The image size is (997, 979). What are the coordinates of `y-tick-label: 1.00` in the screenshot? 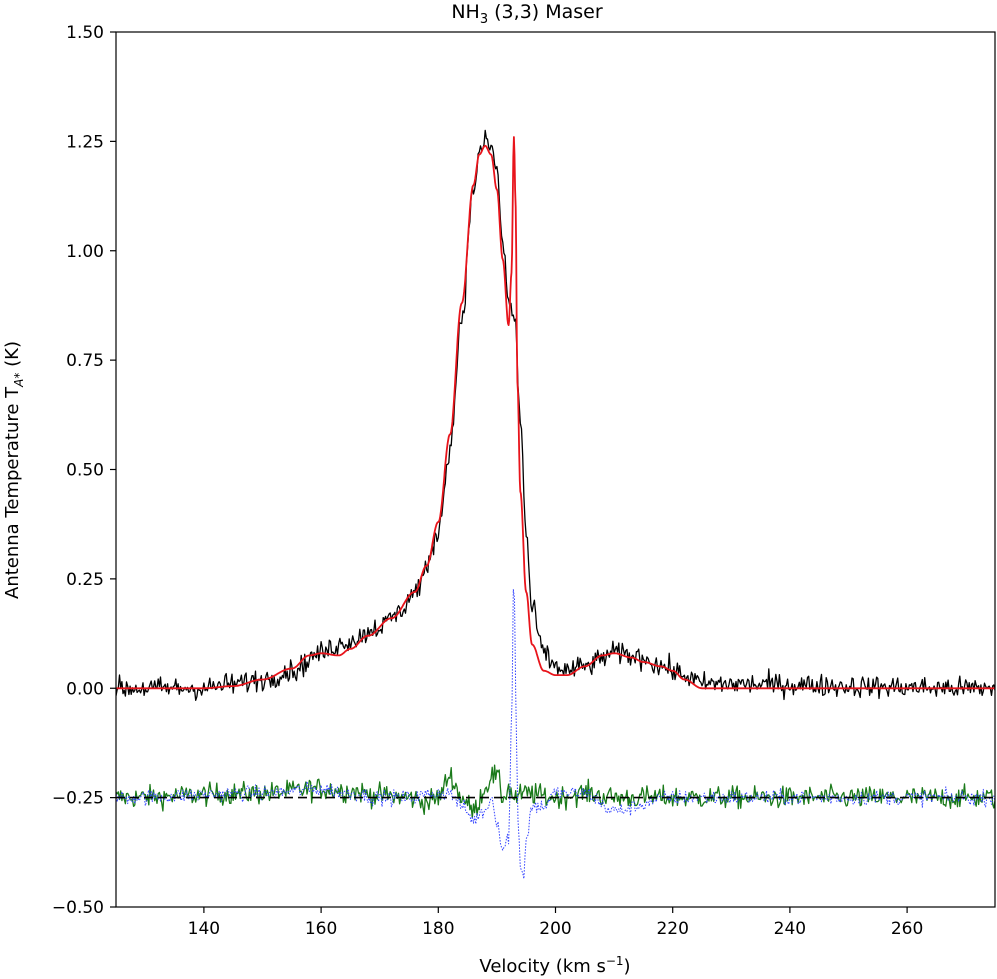 It's located at (85, 252).